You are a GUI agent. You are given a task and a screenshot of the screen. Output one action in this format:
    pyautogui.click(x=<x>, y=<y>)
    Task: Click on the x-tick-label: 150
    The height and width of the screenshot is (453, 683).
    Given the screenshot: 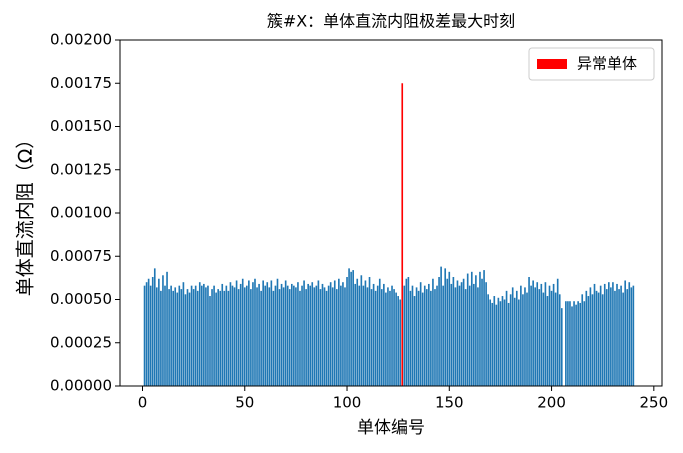 What is the action you would take?
    pyautogui.click(x=449, y=403)
    